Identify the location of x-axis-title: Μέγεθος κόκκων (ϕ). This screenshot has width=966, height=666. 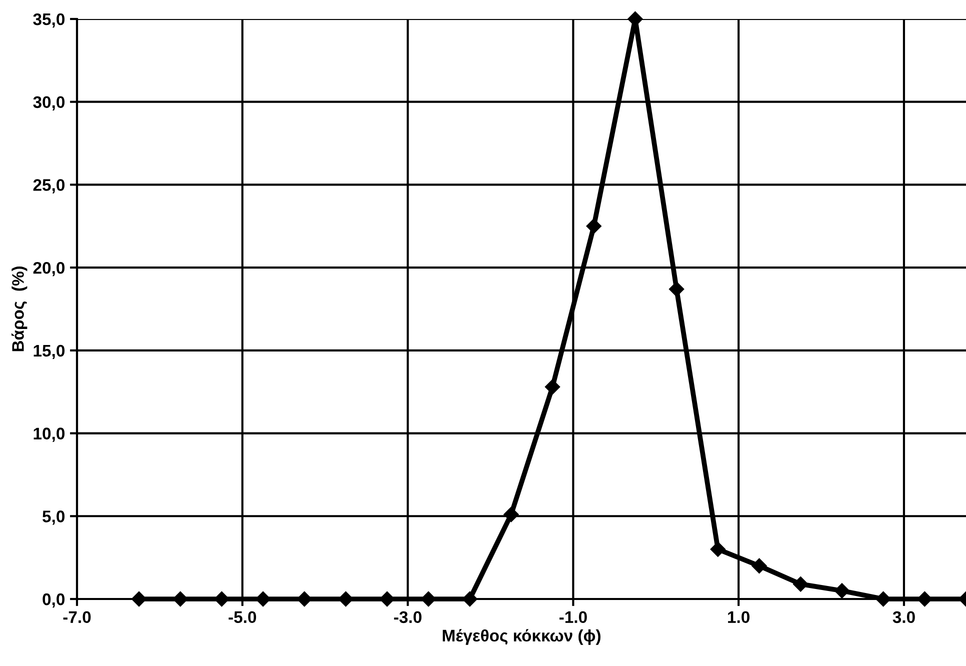
(521, 637).